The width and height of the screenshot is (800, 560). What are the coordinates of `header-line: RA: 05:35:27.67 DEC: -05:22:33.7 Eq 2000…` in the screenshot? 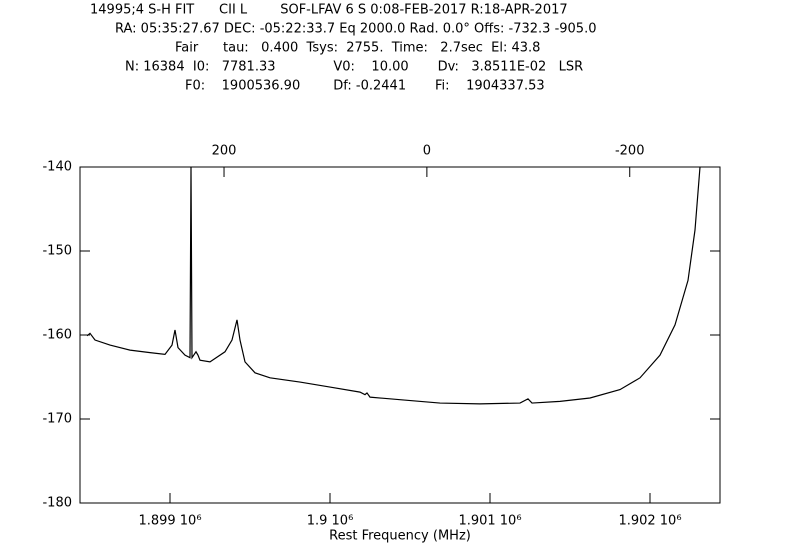 It's located at (355, 29).